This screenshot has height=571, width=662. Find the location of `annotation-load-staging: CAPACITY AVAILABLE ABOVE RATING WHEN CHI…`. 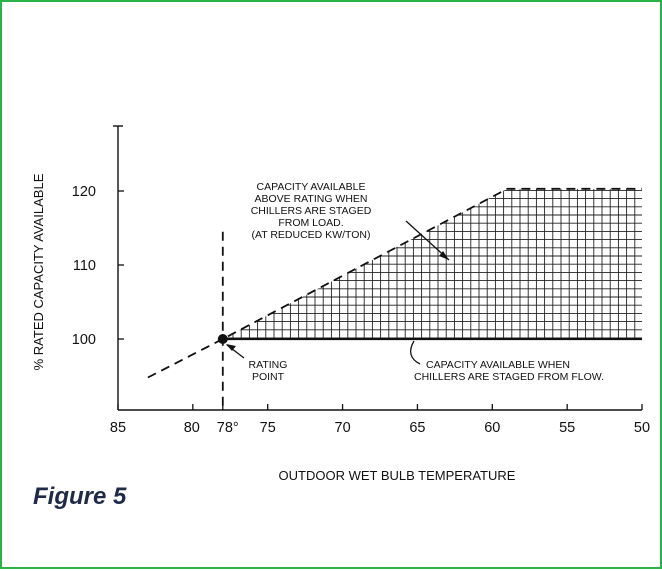

annotation-load-staging: CAPACITY AVAILABLE ABOVE RATING WHEN CHI… is located at coordinates (350, 221).